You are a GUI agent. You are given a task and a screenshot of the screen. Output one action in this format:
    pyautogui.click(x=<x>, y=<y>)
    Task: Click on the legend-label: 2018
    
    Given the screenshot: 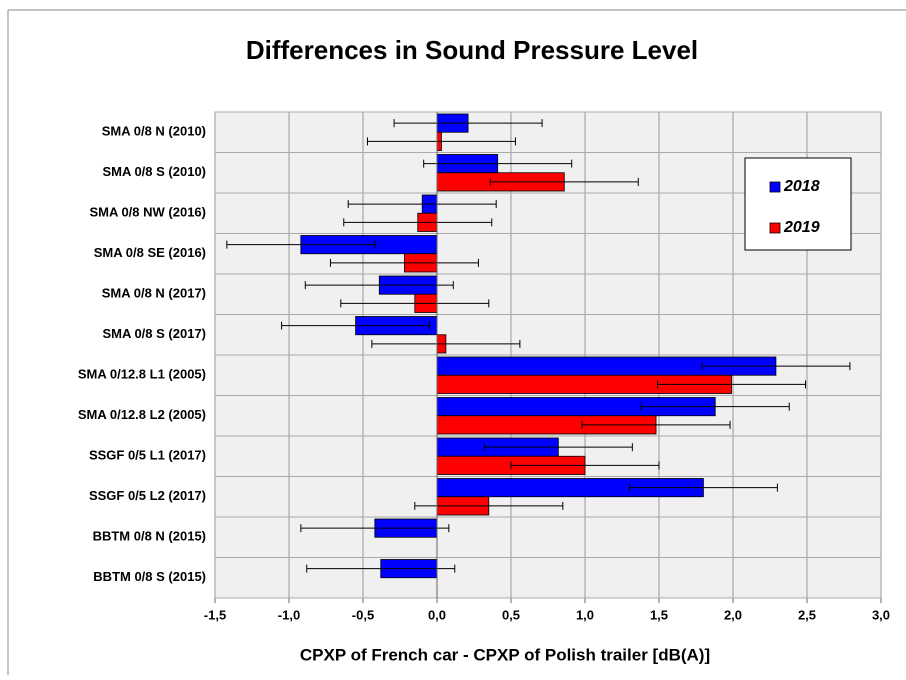 What is the action you would take?
    pyautogui.click(x=801, y=186)
    